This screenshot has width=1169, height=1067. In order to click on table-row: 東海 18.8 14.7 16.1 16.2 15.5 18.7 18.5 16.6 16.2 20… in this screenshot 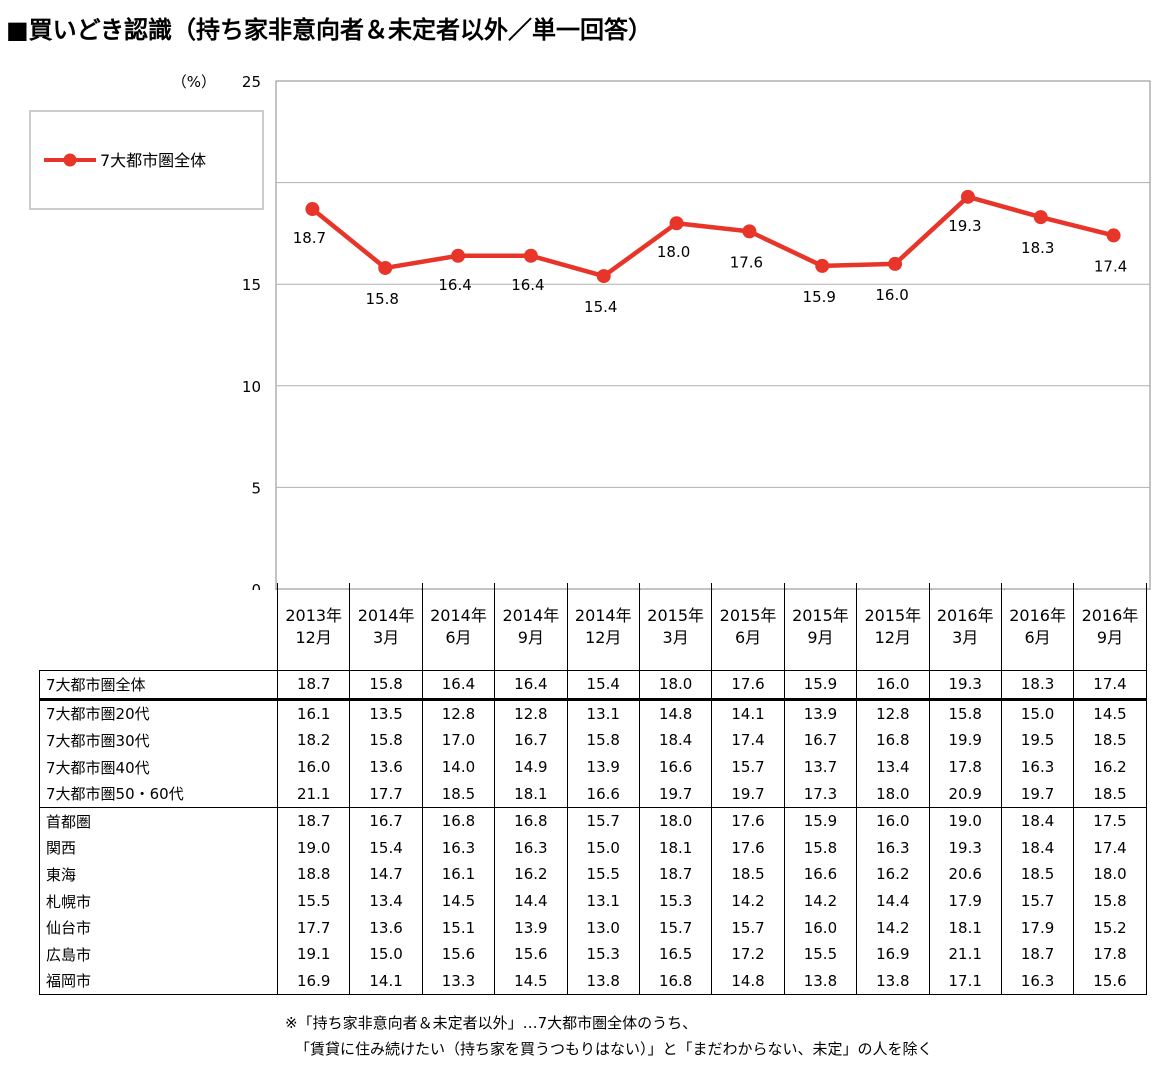, I will do `click(593, 874)`.